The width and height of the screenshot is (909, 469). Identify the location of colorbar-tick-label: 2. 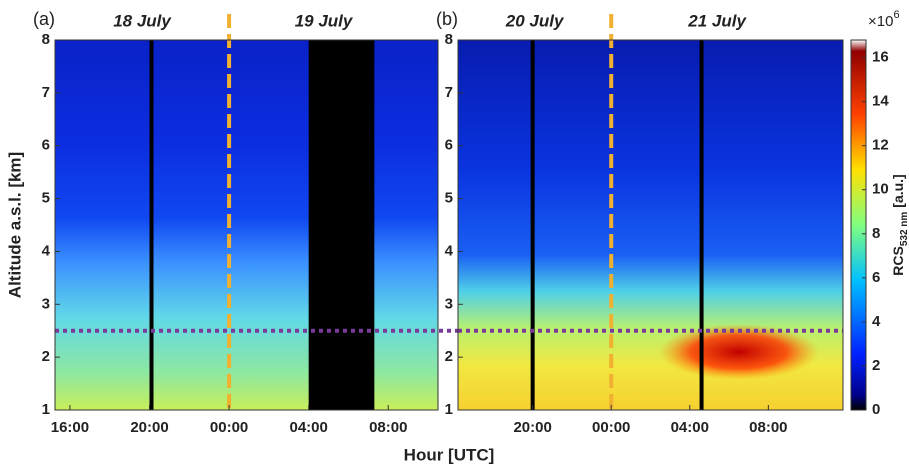
(876, 365).